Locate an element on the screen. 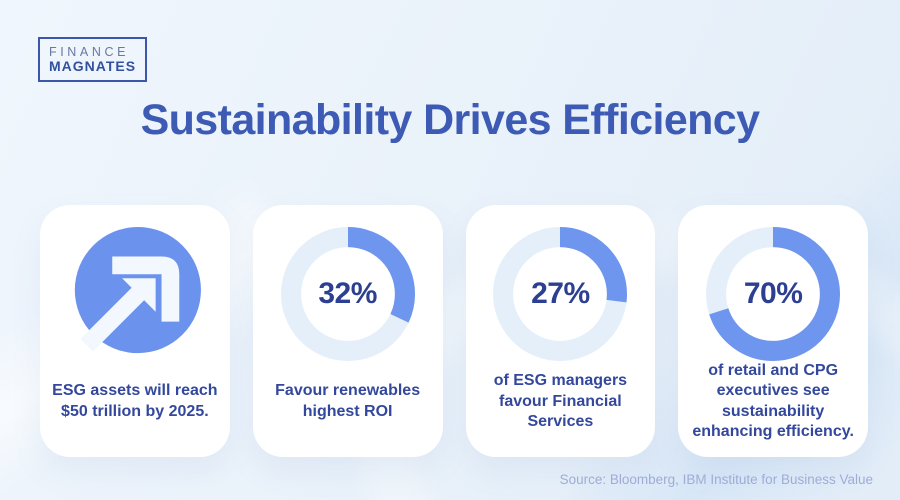 This screenshot has height=500, width=900. stat-card-renewables-roi: 32% Favour renewables highest ROI is located at coordinates (347, 331).